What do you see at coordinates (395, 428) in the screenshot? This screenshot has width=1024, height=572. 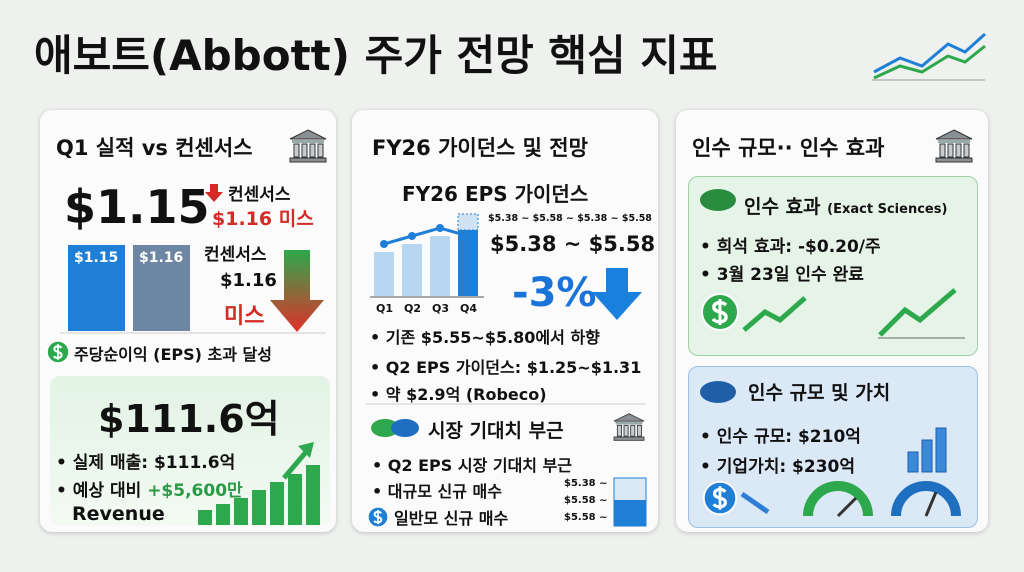 I see `bull-bear-icon` at bounding box center [395, 428].